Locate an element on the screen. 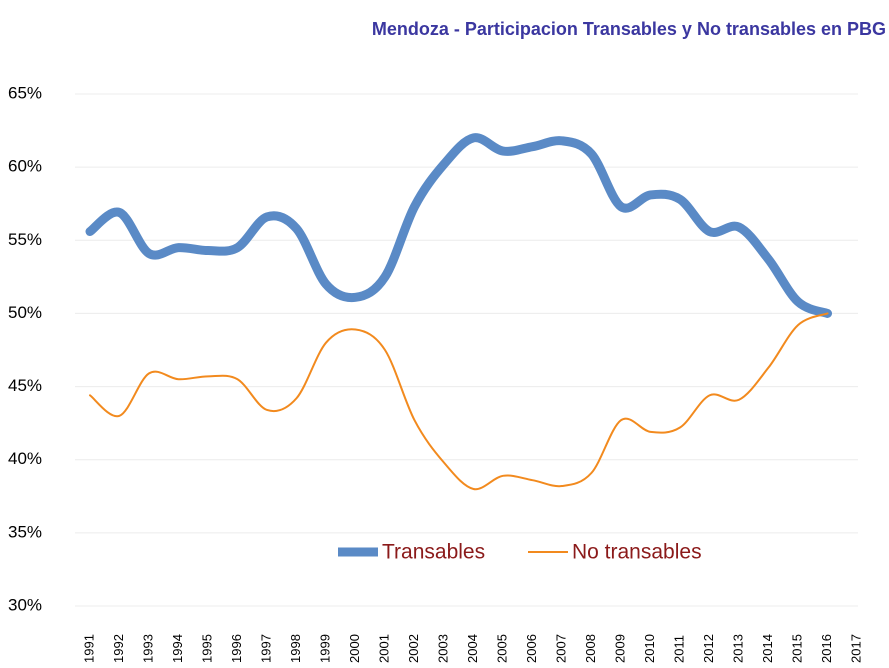  x-tick-label: 1995 is located at coordinates (206, 648).